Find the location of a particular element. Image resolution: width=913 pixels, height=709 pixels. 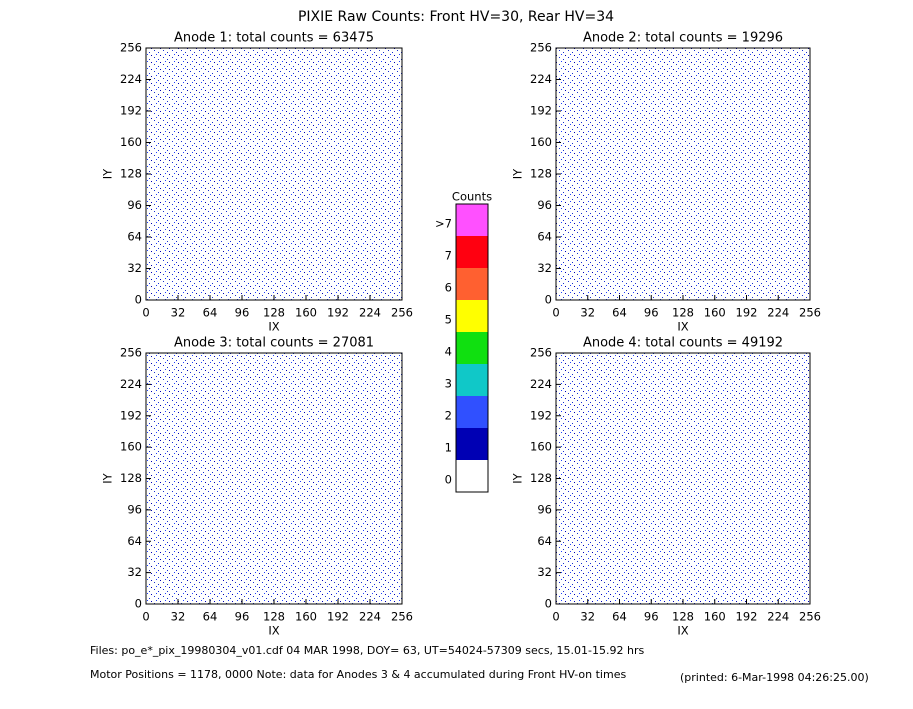

colorbar-frame is located at coordinates (472, 348).